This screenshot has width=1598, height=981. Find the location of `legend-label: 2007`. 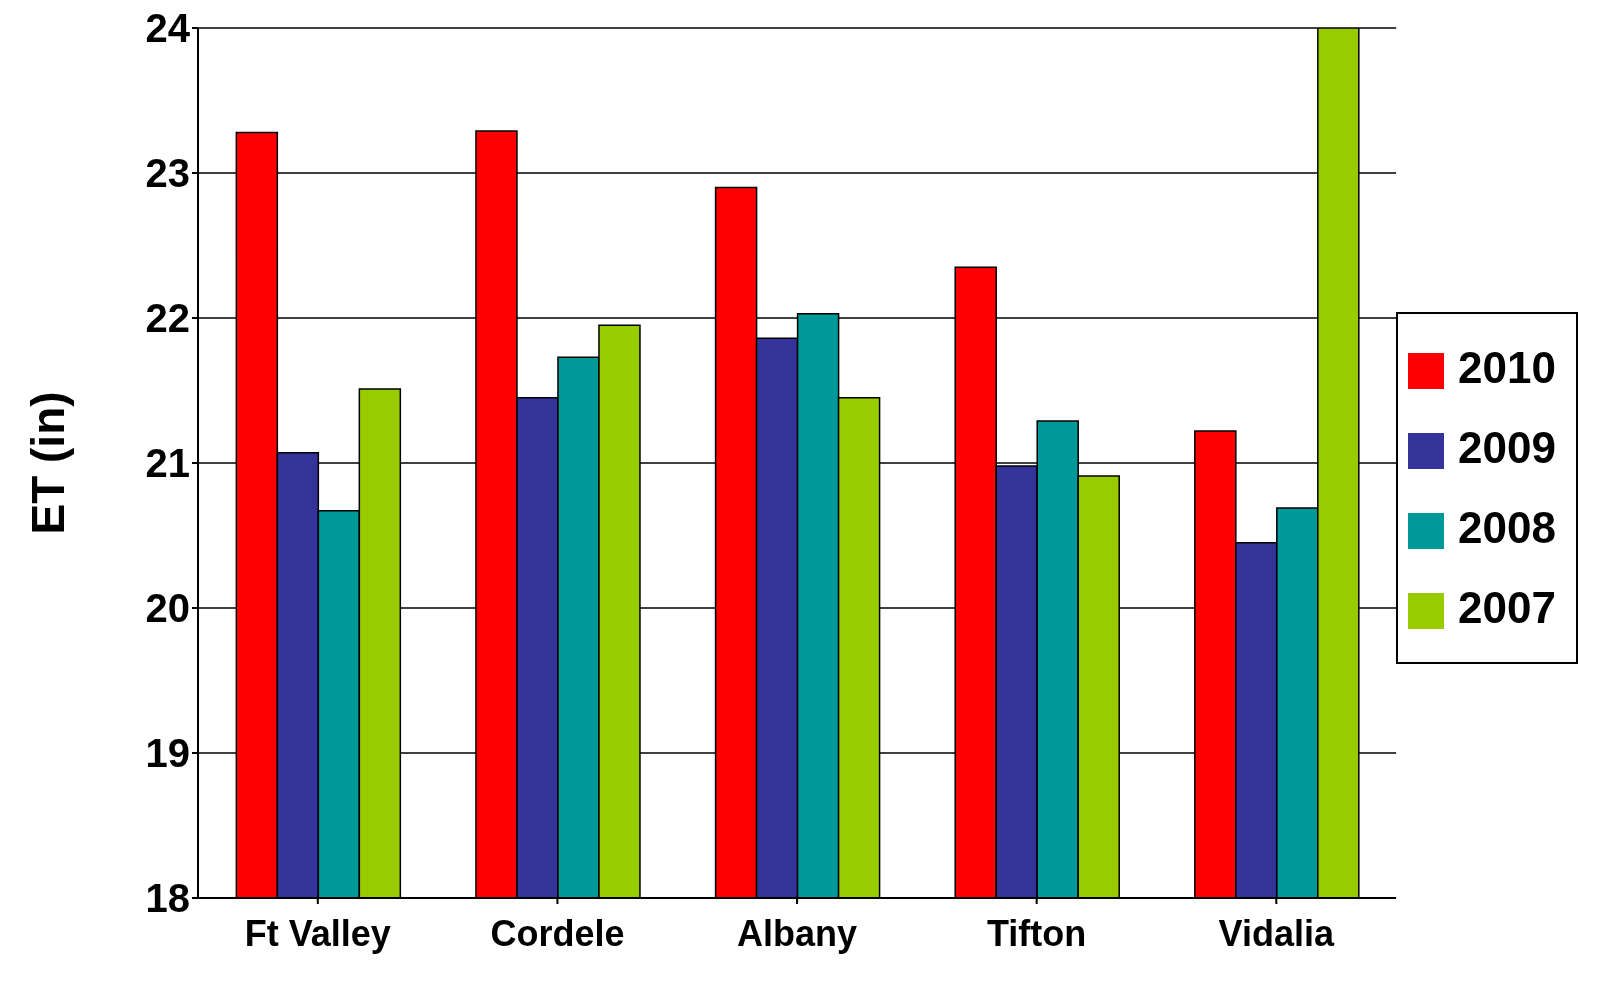

legend-label: 2007 is located at coordinates (1507, 607).